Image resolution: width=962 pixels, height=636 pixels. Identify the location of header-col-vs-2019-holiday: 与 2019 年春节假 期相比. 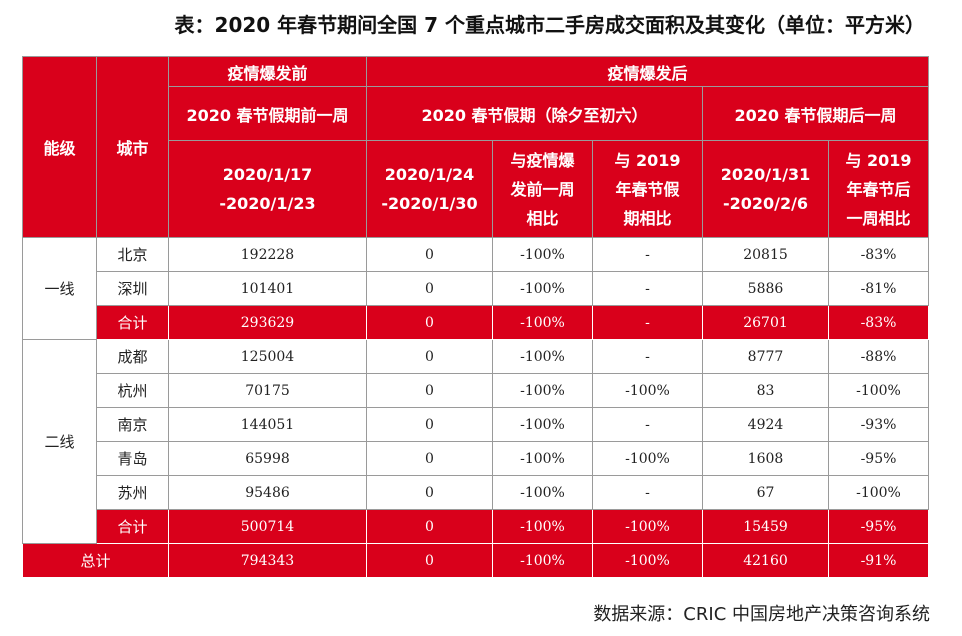
(647, 189).